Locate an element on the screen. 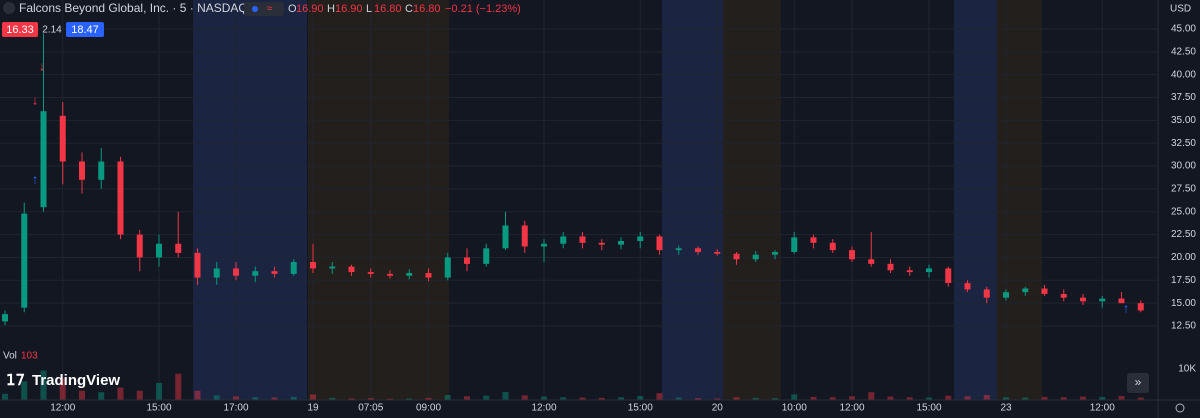 The width and height of the screenshot is (1200, 418). y-tick-label: 12.50 is located at coordinates (1183, 326).